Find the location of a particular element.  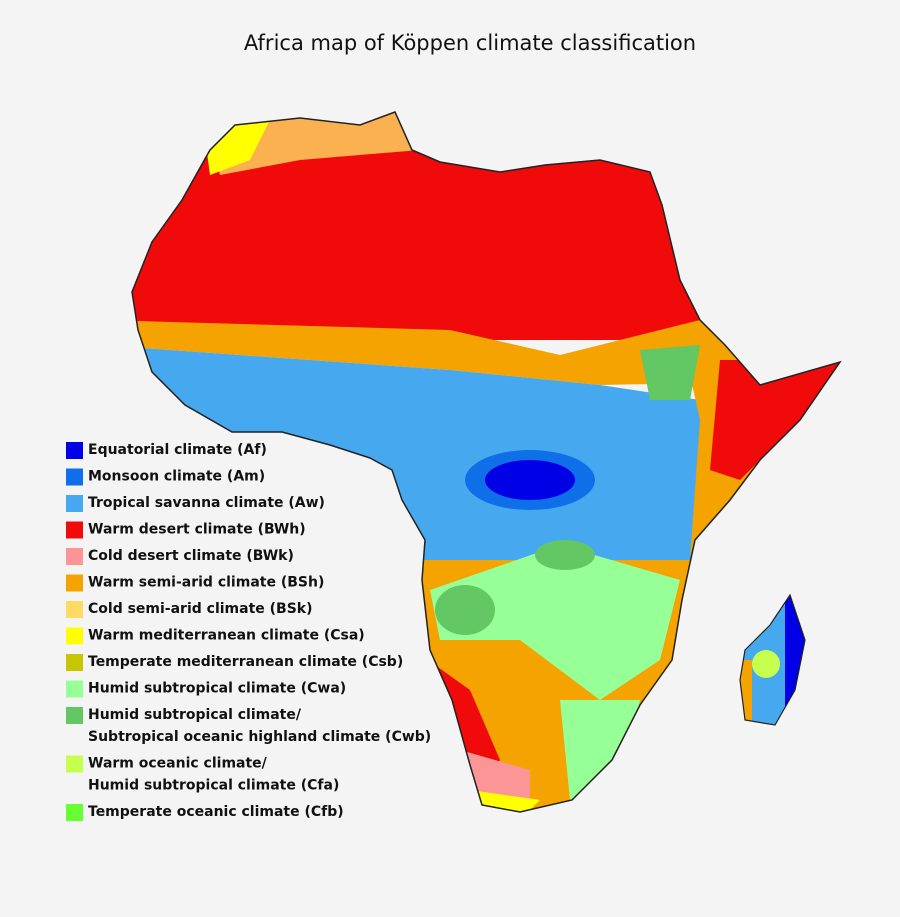

legend-label: Humid subtropical climate/ is located at coordinates (195, 715).